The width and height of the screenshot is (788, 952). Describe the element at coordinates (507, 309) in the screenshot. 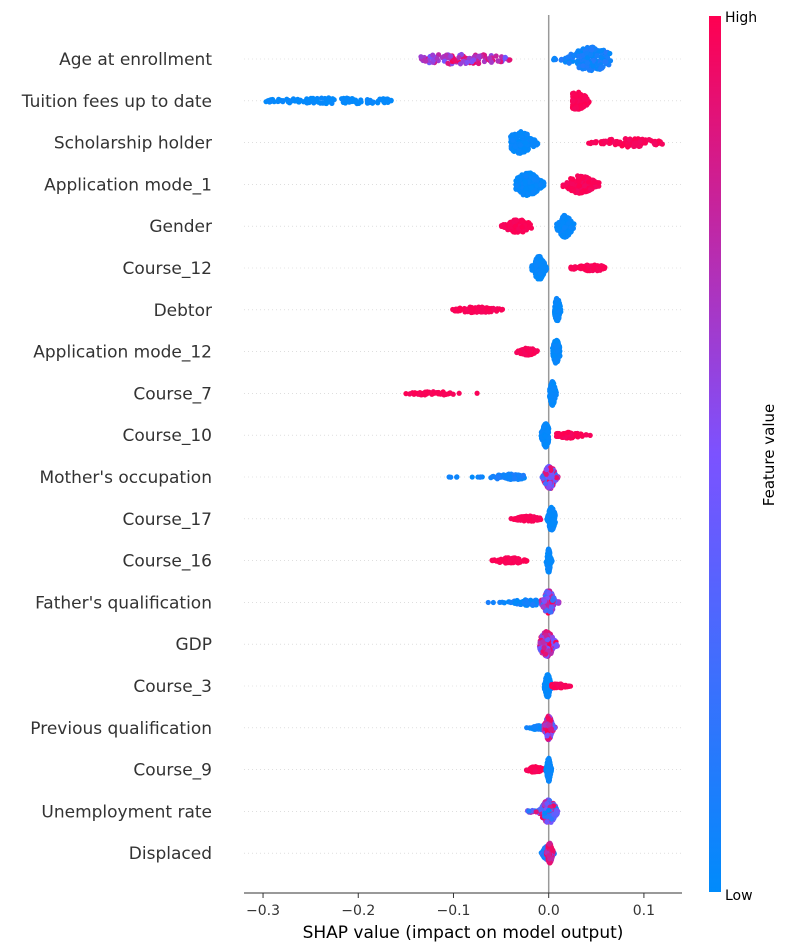

I see `point-row-debtor` at that location.